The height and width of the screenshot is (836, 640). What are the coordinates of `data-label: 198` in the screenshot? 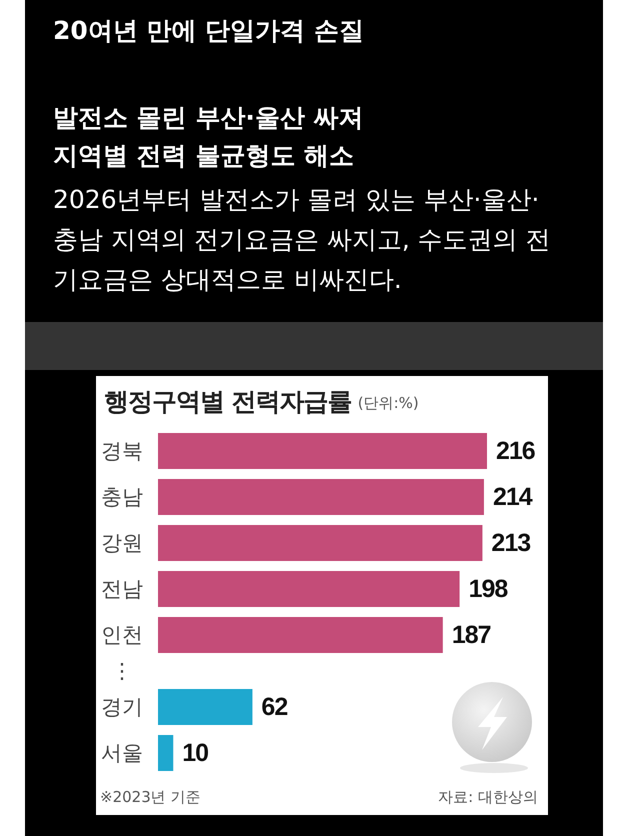 It's located at (488, 589).